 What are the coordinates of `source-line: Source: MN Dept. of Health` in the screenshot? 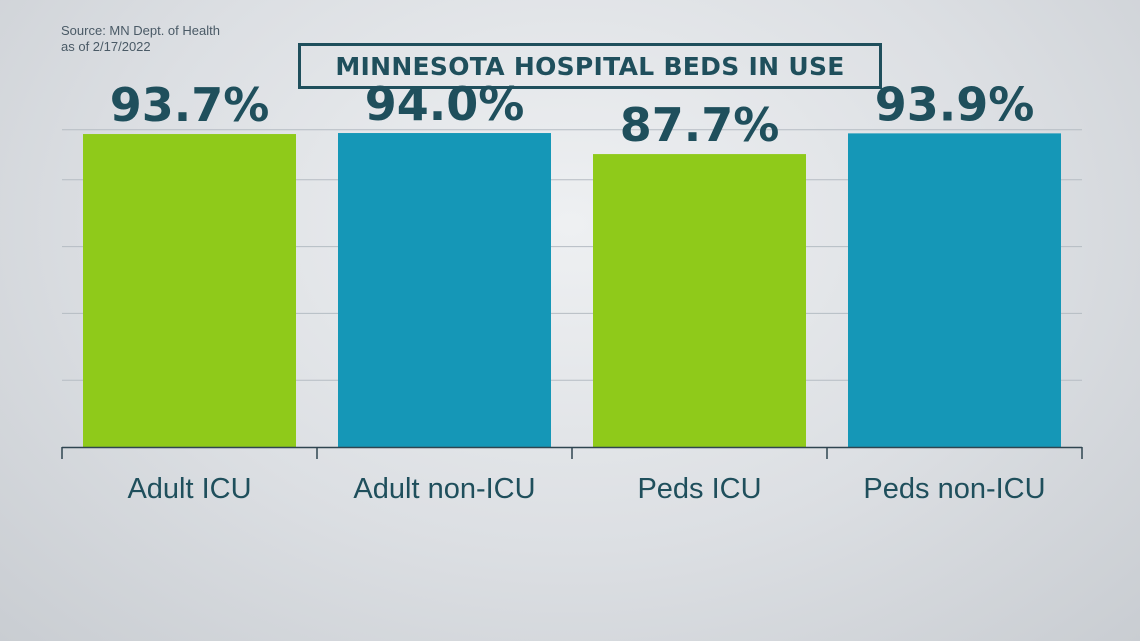 It's located at (140, 30).